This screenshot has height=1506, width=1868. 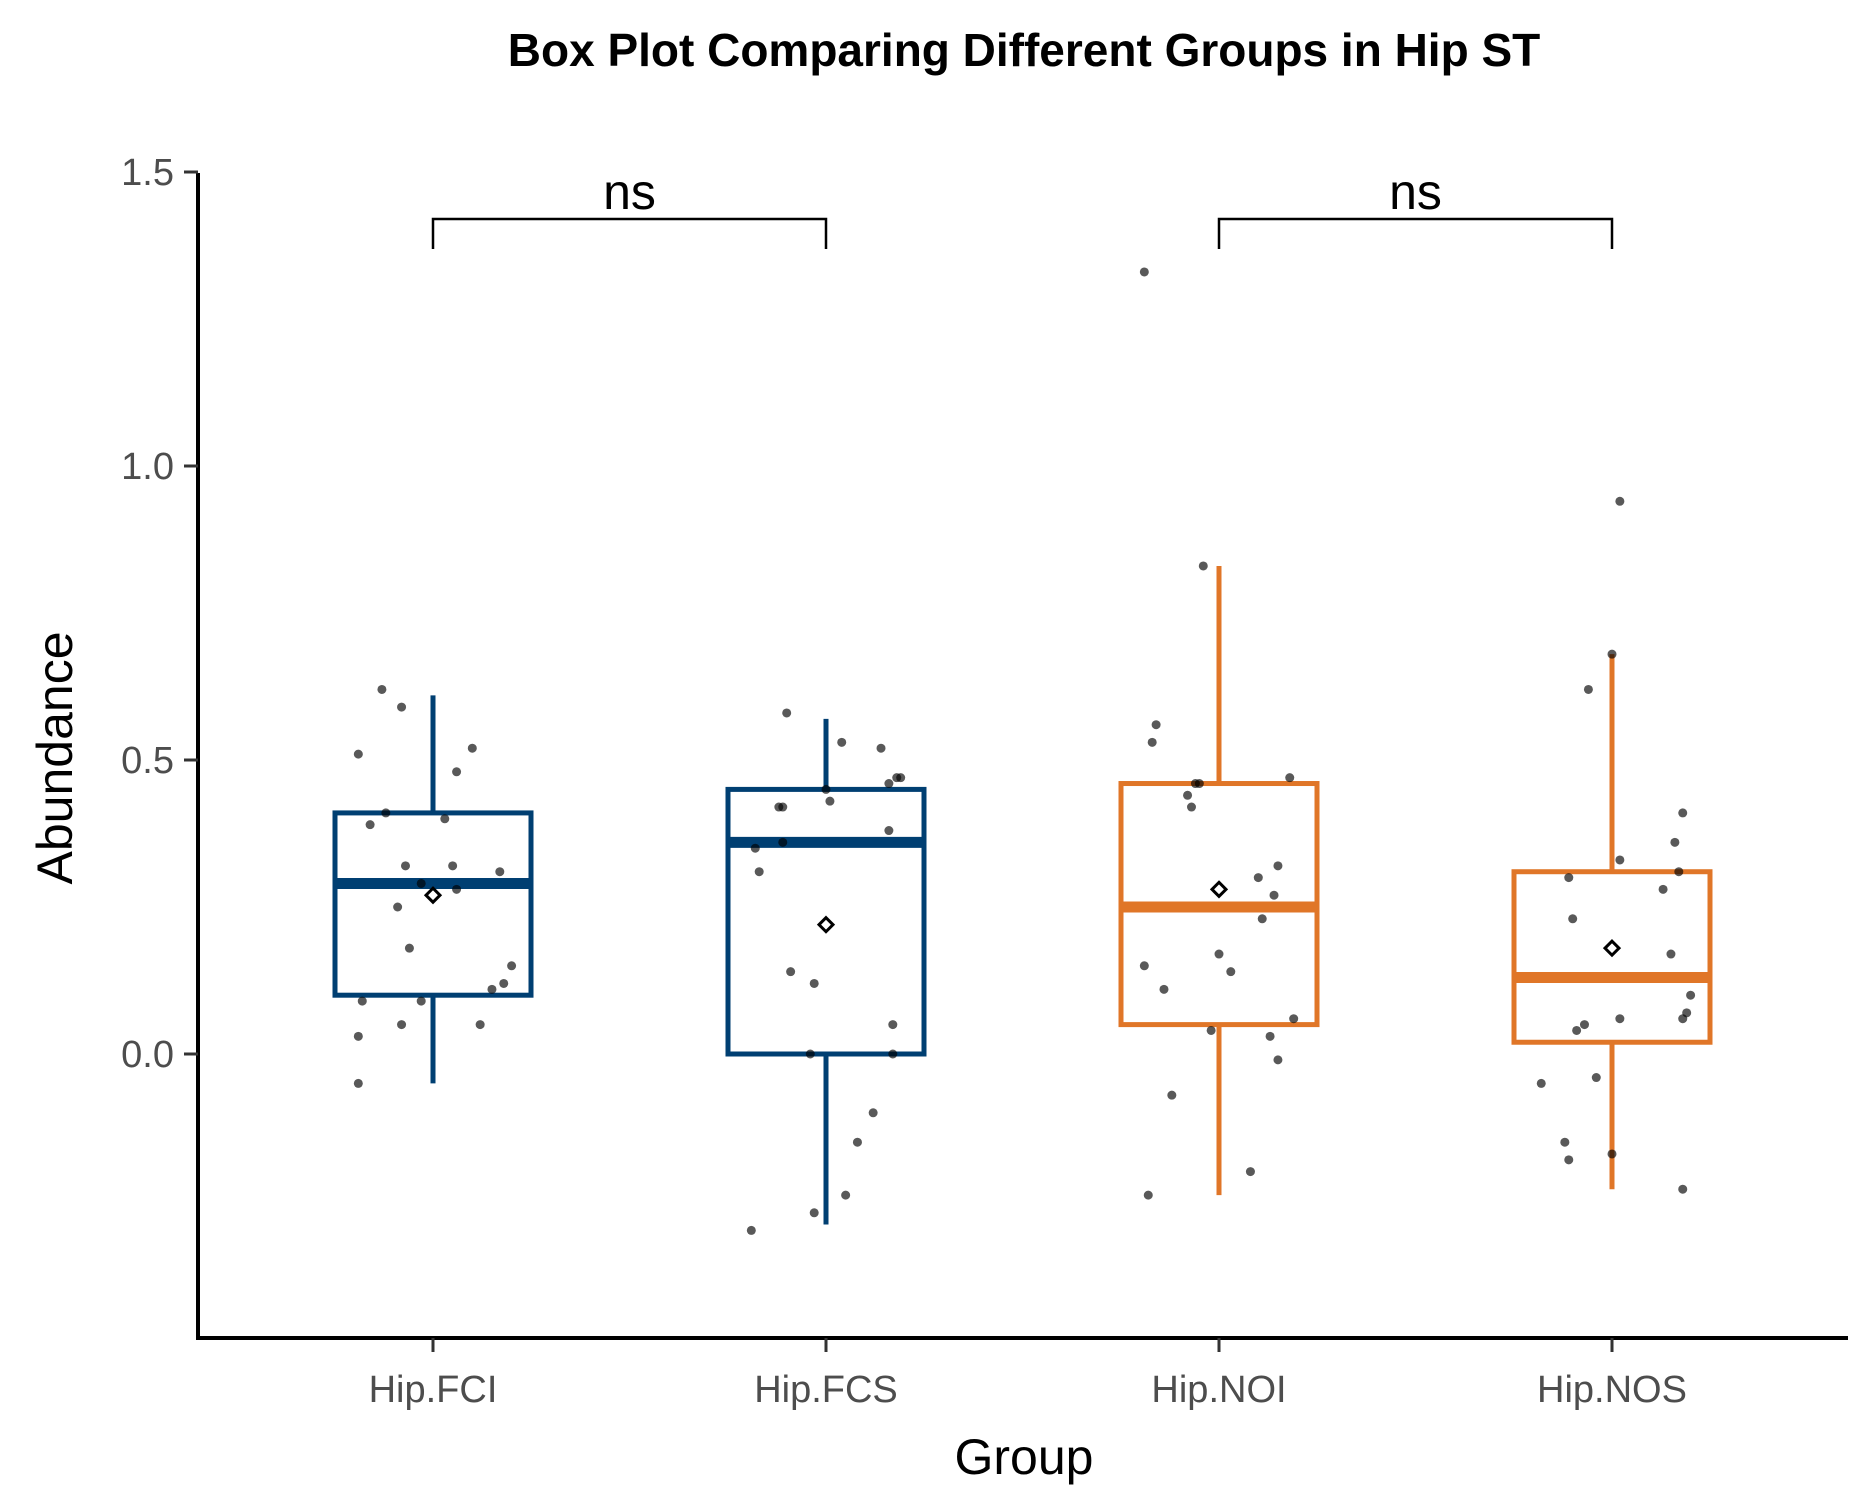 I want to click on y-axis-title: Abundance, so click(x=55, y=757).